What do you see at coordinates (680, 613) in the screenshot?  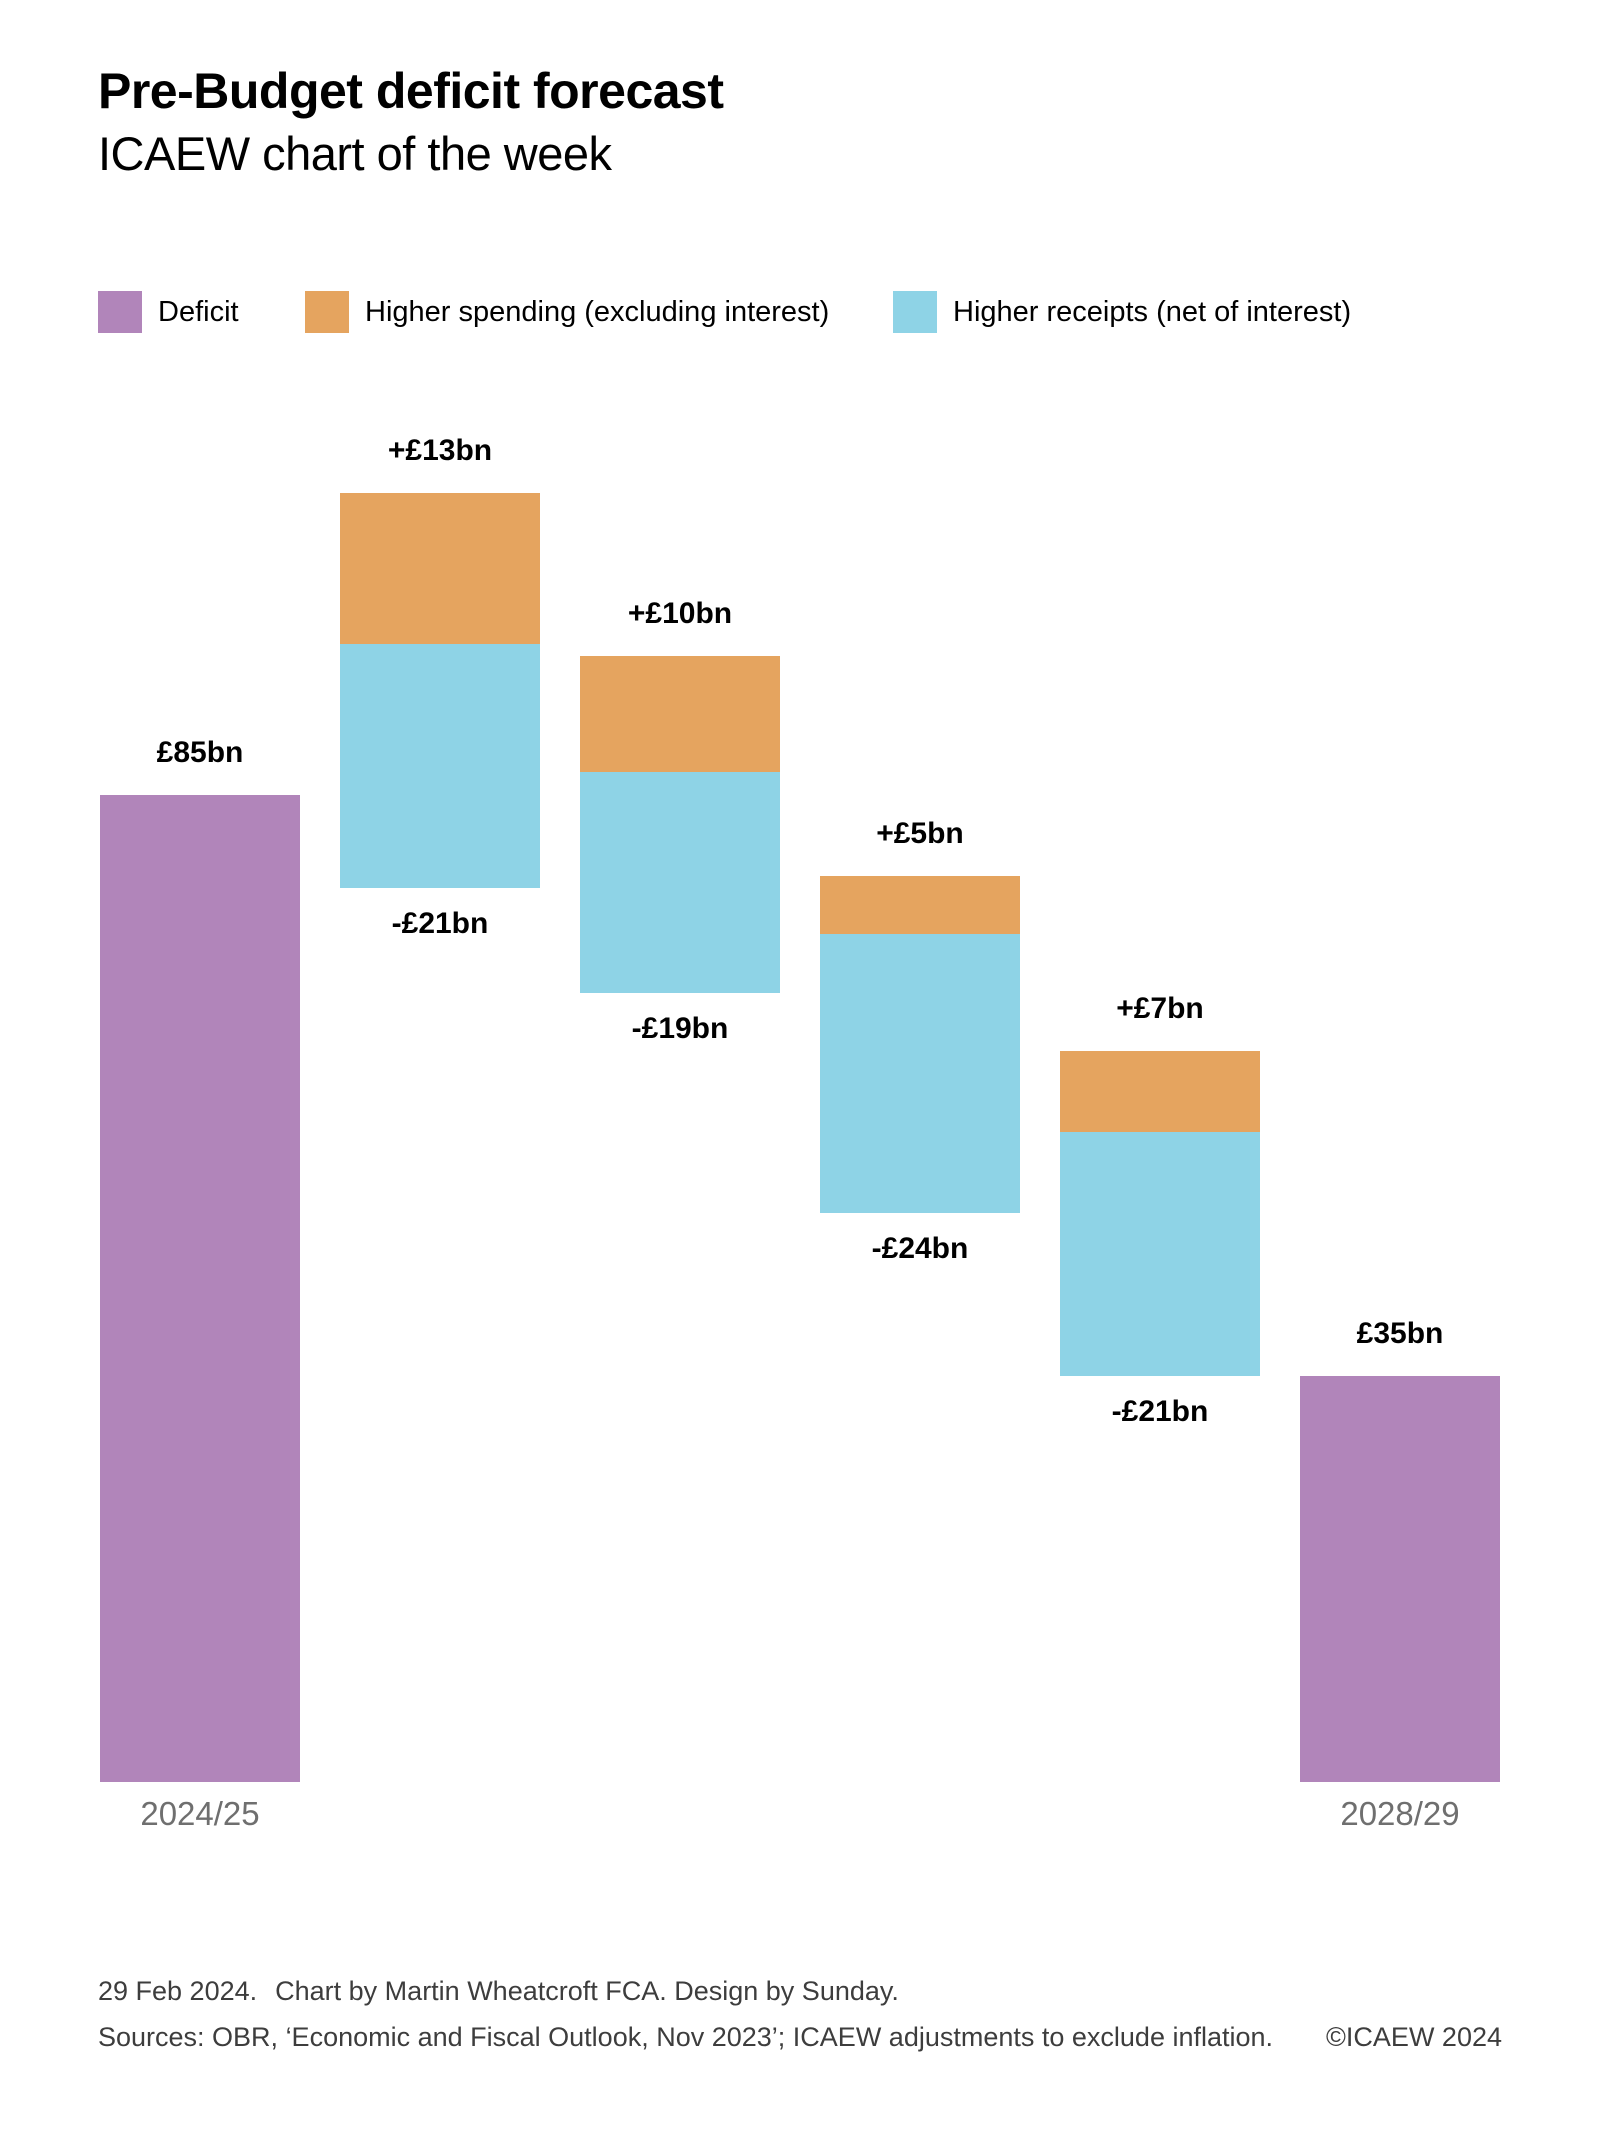 I see `increase-label: +£10bn` at bounding box center [680, 613].